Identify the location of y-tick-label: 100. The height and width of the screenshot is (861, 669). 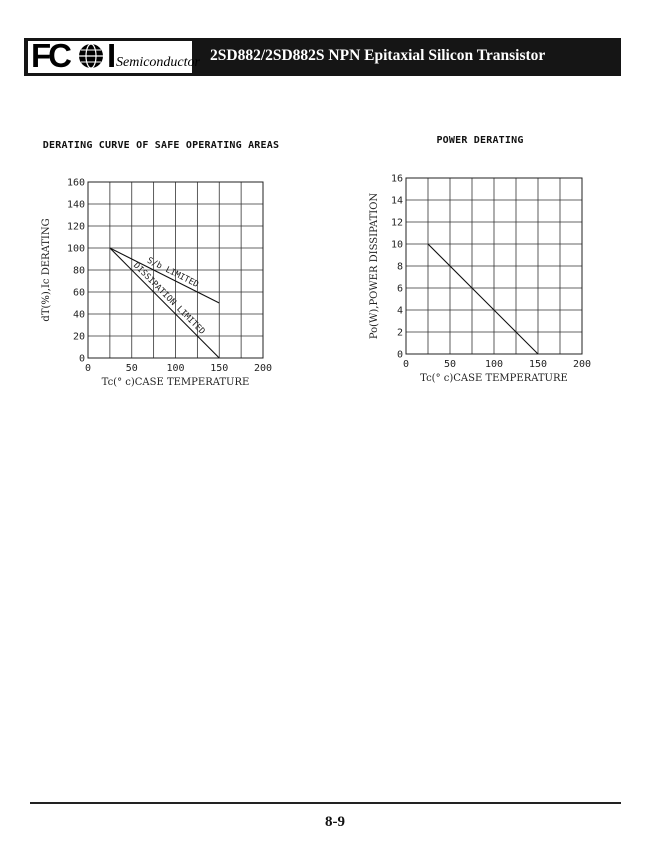
(76, 249).